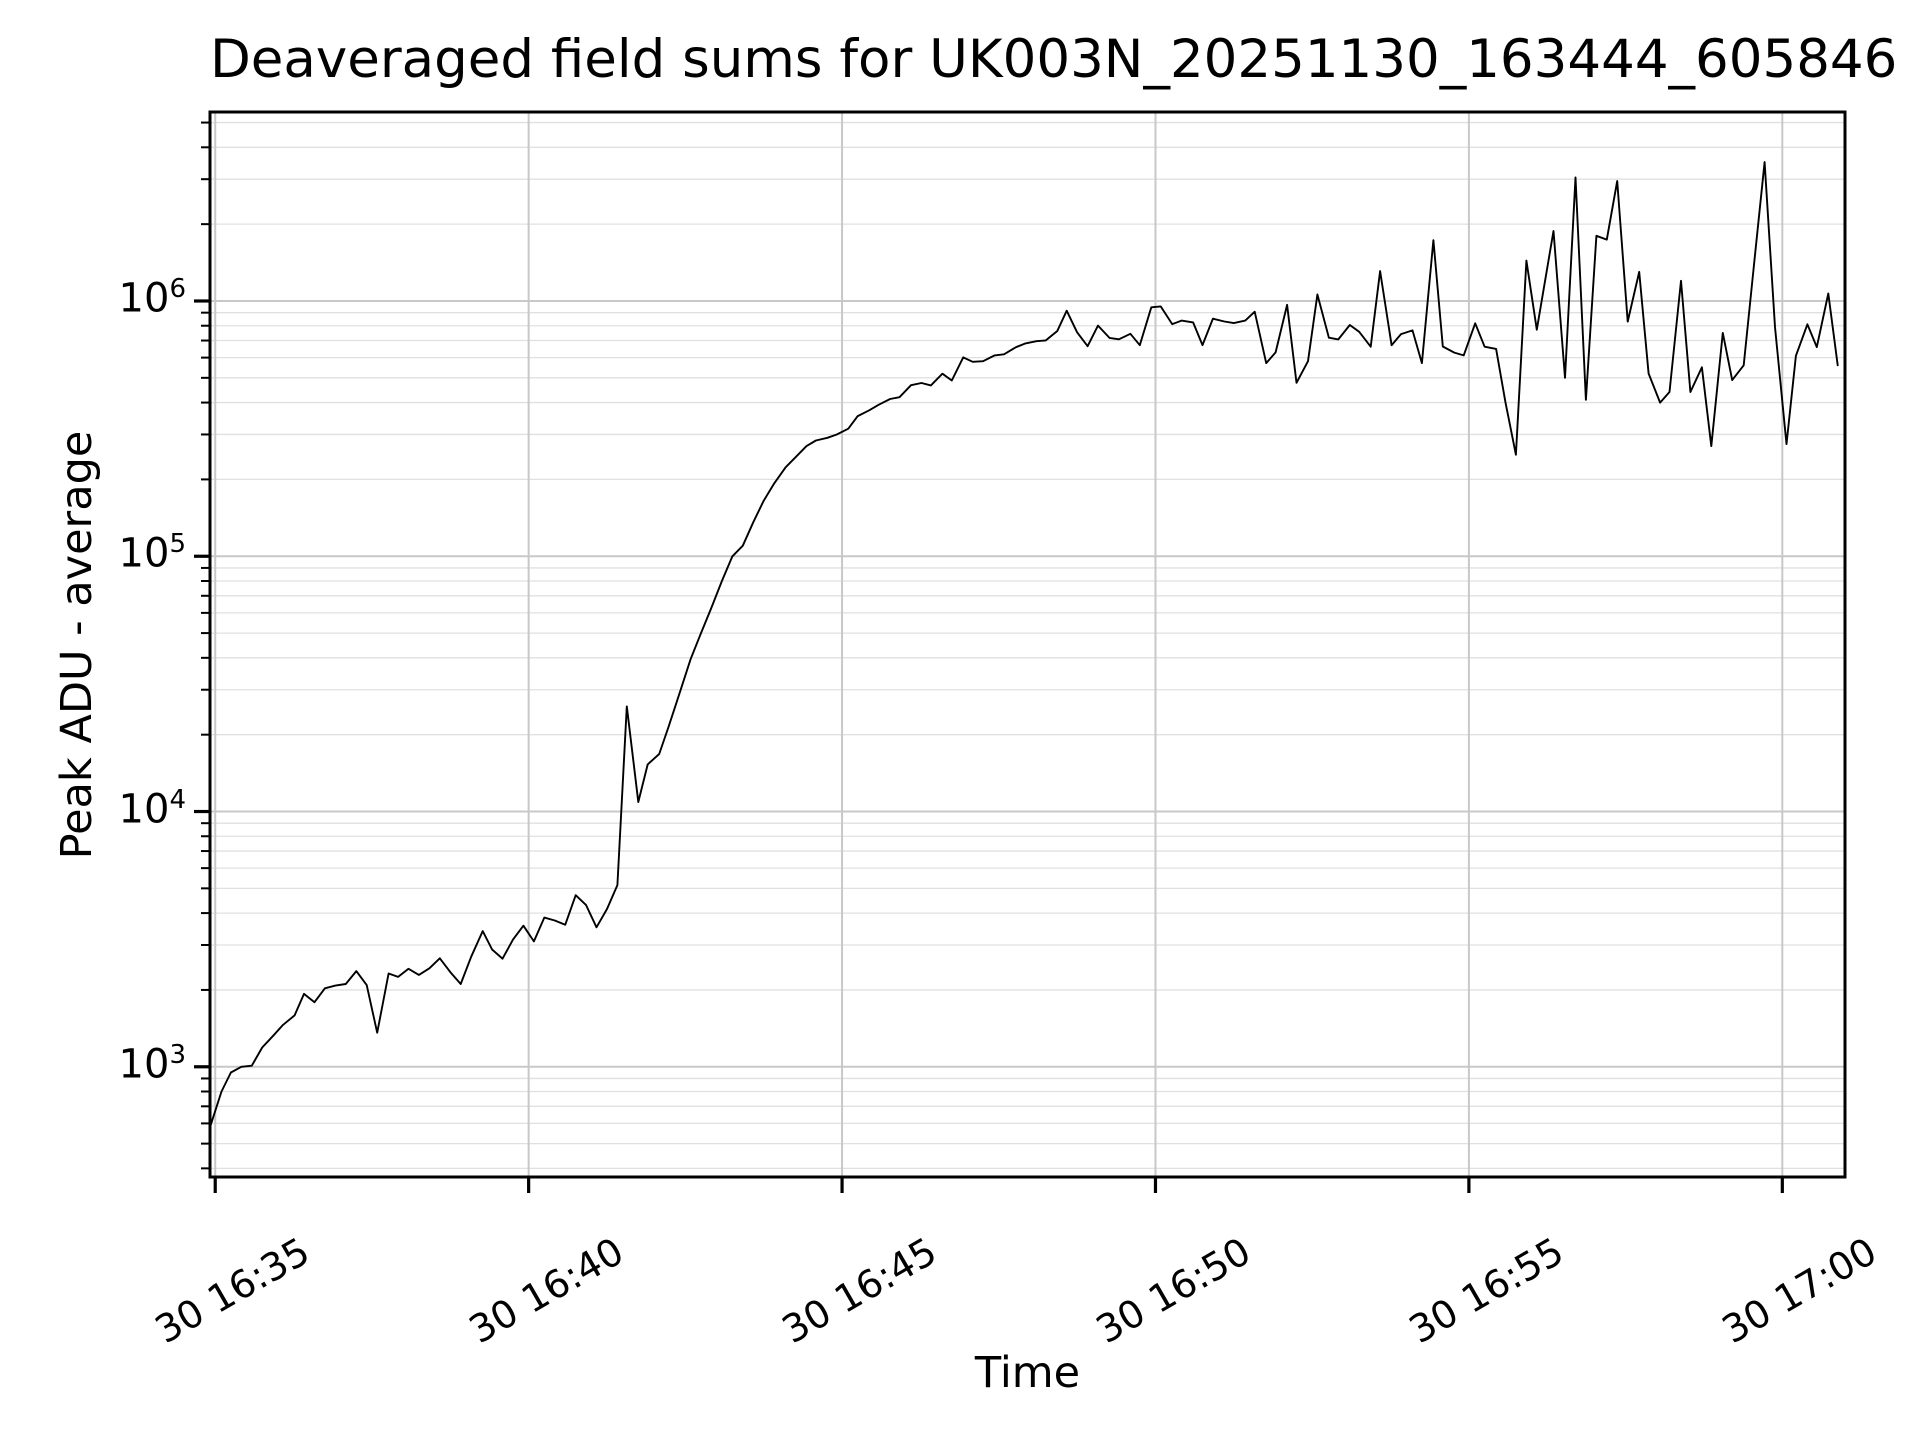  What do you see at coordinates (152, 297) in the screenshot?
I see `y-tick-label: 106` at bounding box center [152, 297].